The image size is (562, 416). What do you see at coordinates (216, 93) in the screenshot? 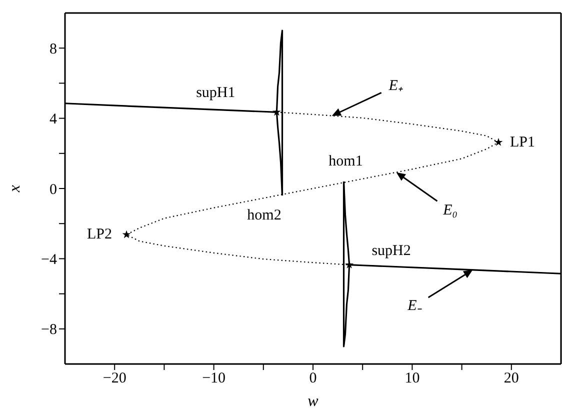
I see `annotation: supH1` at bounding box center [216, 93].